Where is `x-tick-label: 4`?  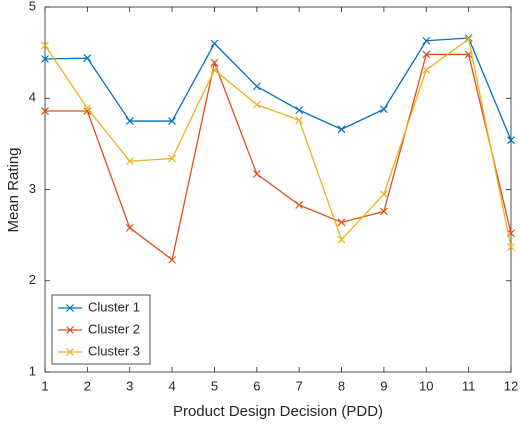 x-tick-label: 4 is located at coordinates (171, 385).